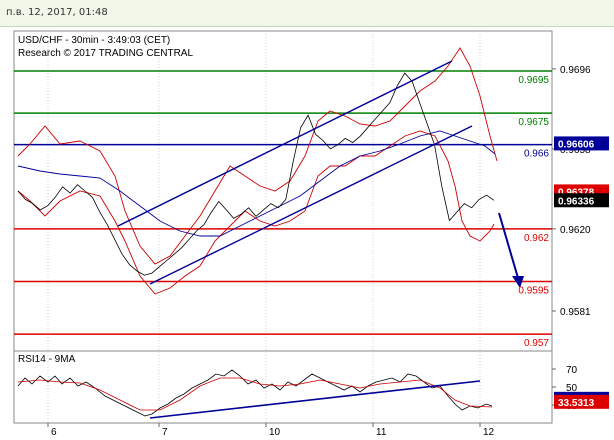 This screenshot has height=440, width=614. I want to click on time-tick-label: 6, so click(54, 432).